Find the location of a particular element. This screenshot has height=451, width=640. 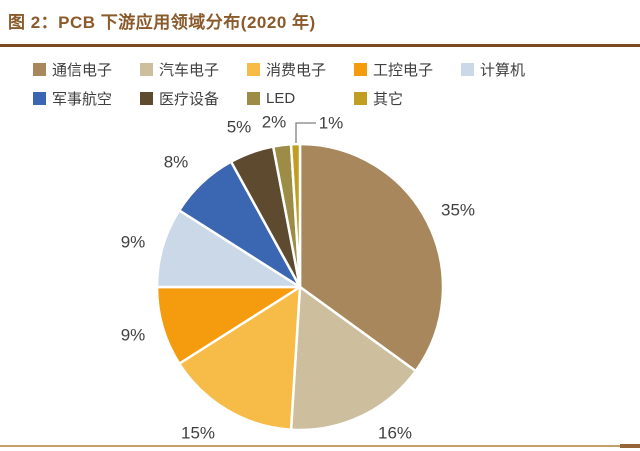

leader-line-icon is located at coordinates (305, 132).